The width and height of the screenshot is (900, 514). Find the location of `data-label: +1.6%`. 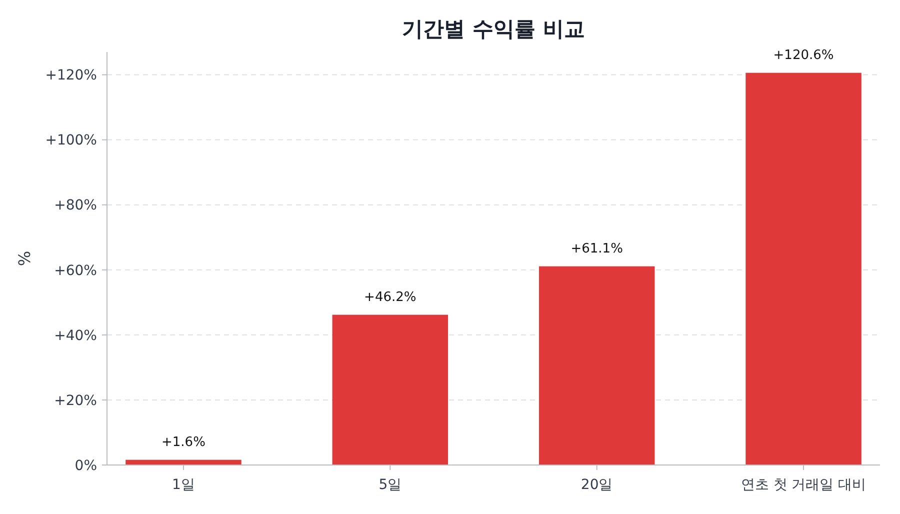

data-label: +1.6% is located at coordinates (184, 442).